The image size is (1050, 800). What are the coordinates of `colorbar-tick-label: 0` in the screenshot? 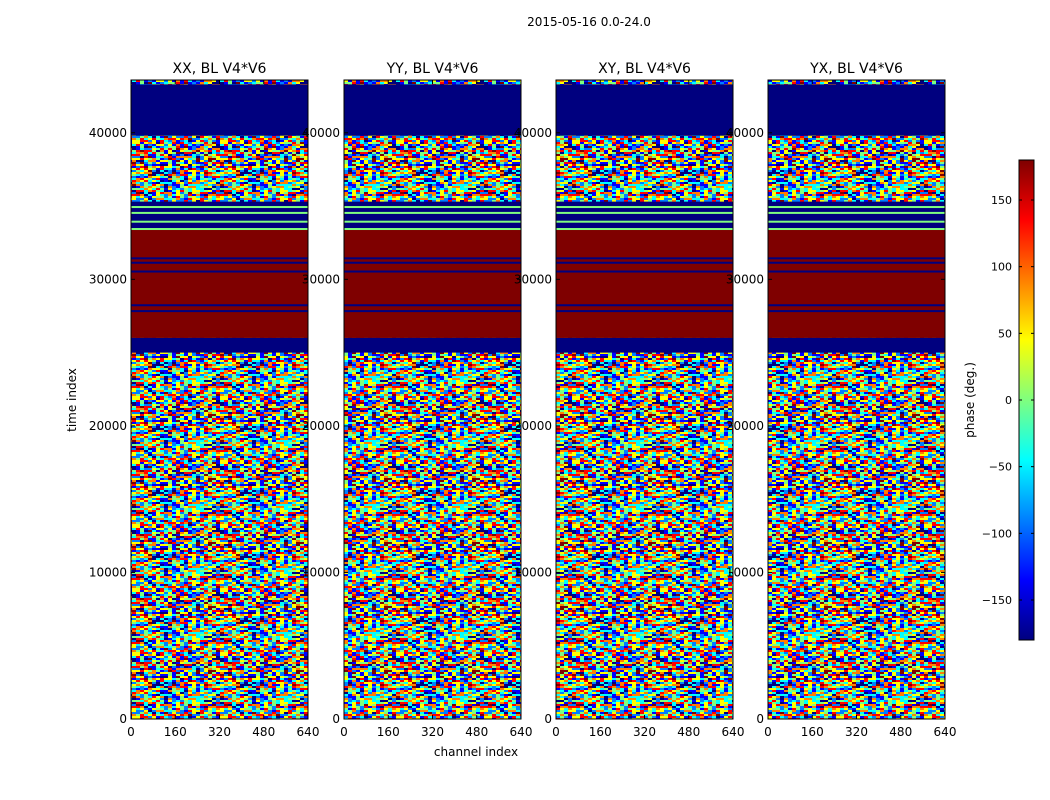 It's located at (1008, 400).